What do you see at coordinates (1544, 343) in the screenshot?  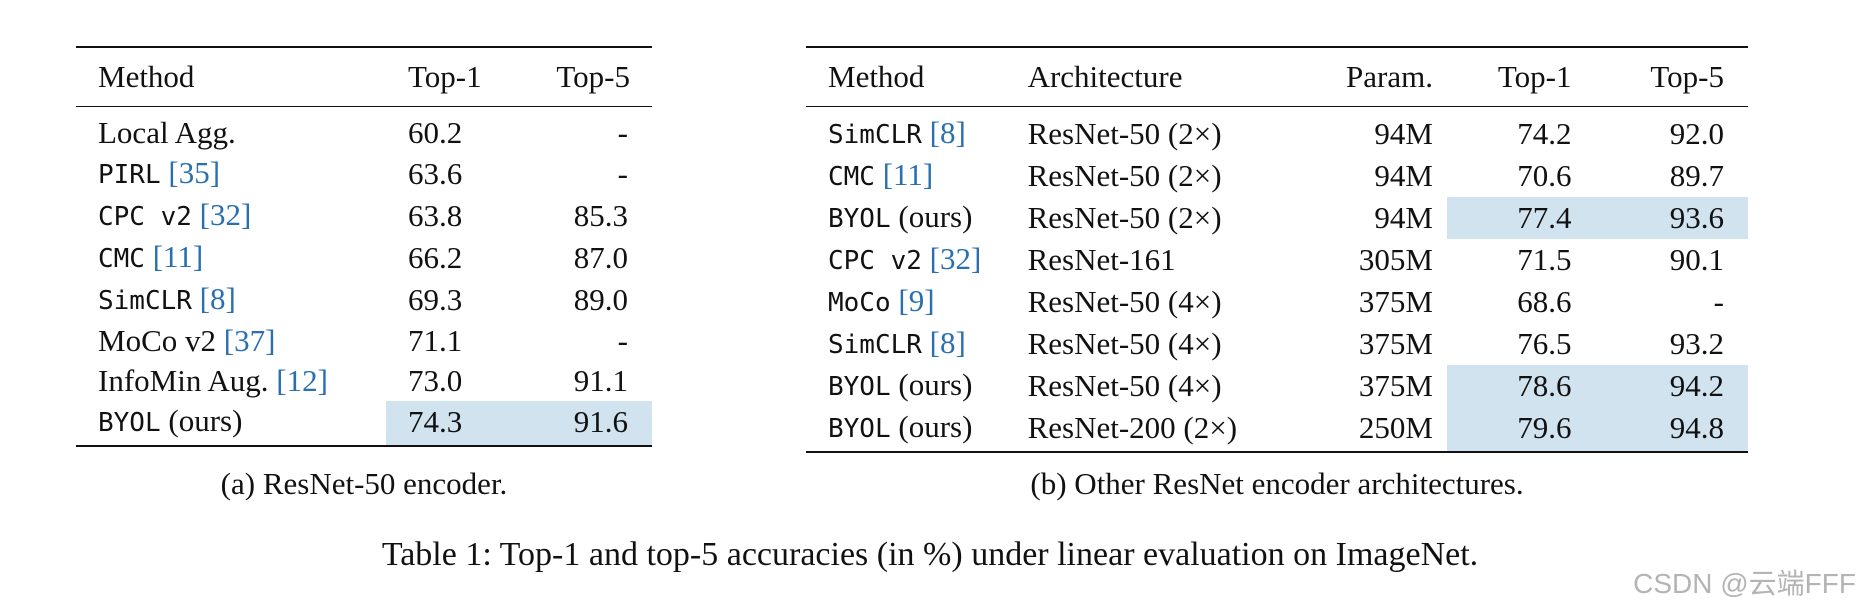 I see `top1-cell: 76.5` at bounding box center [1544, 343].